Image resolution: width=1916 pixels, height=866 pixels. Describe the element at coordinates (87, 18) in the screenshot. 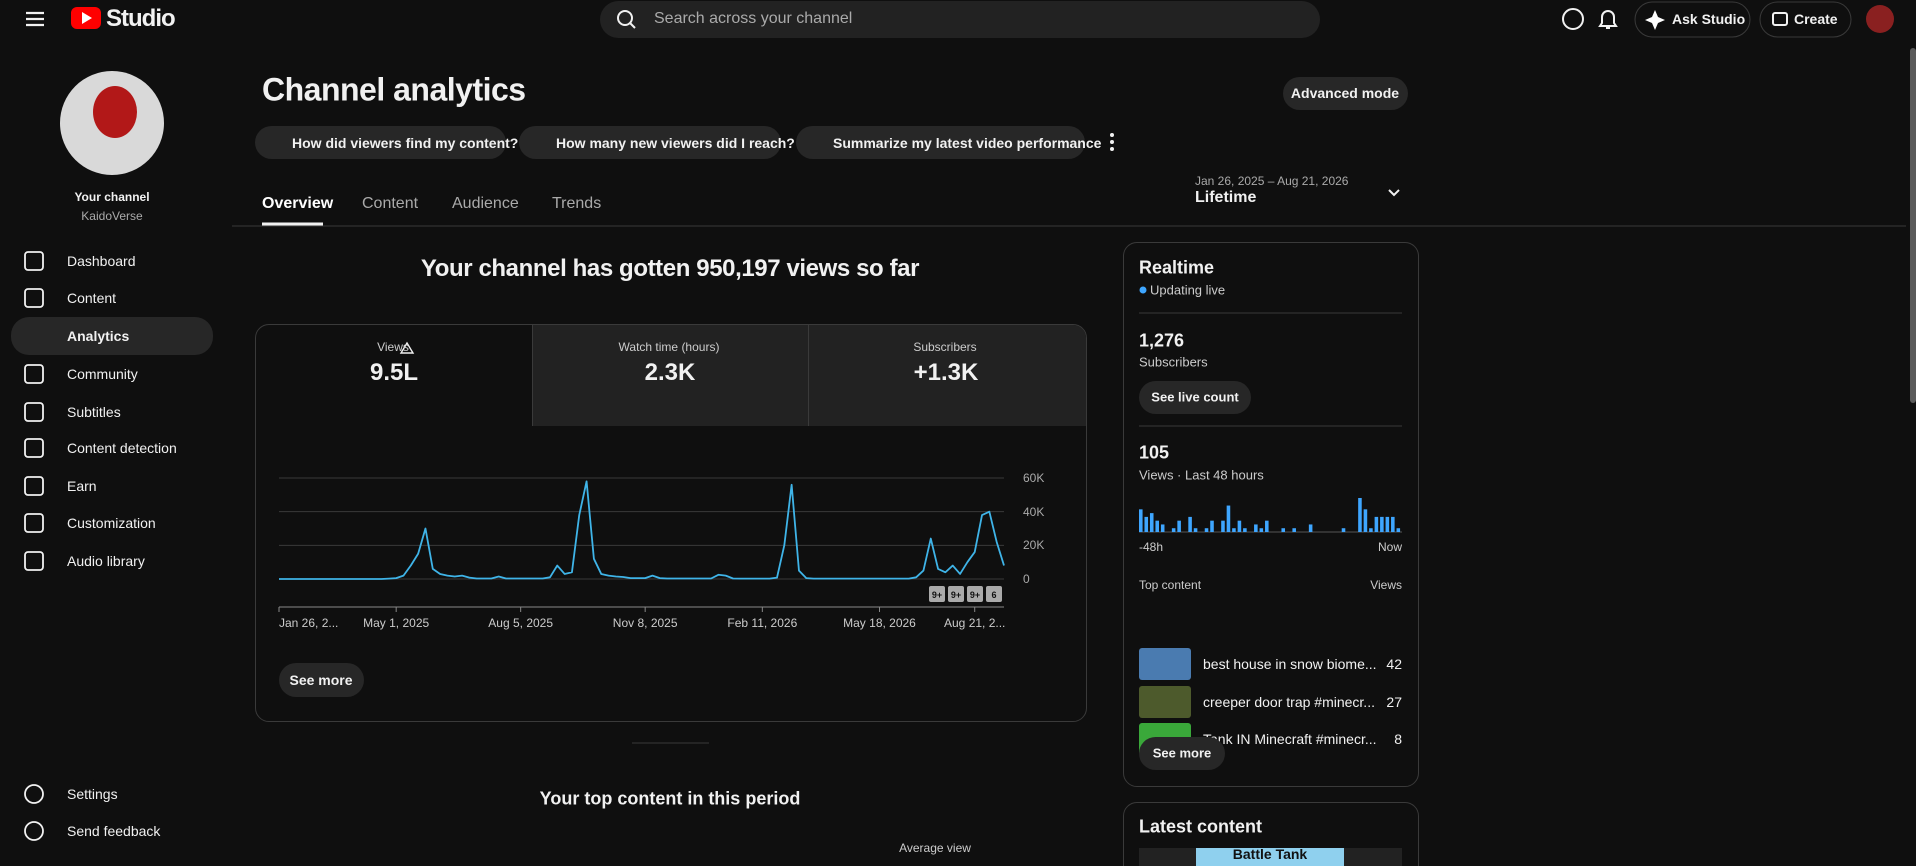

I see `logo-play` at that location.